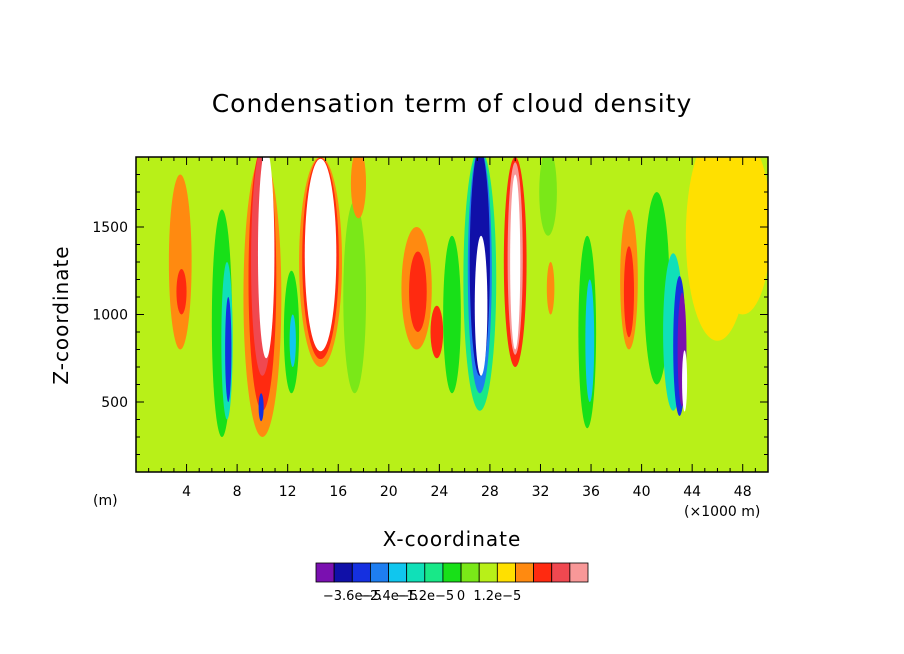  Describe the element at coordinates (288, 492) in the screenshot. I see `x-tick-label: 12` at that location.